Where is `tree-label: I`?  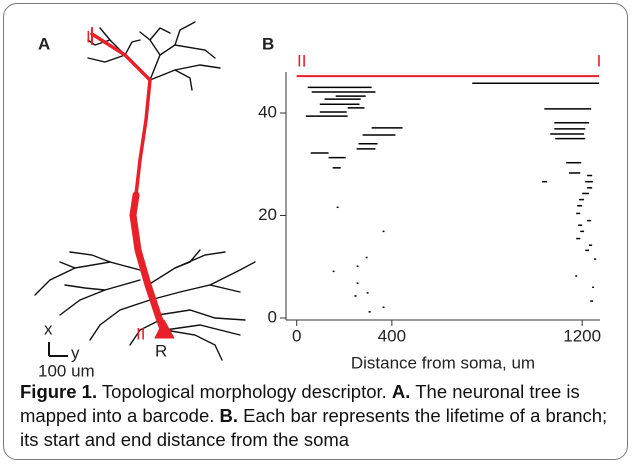 tree-label: I is located at coordinates (88, 36).